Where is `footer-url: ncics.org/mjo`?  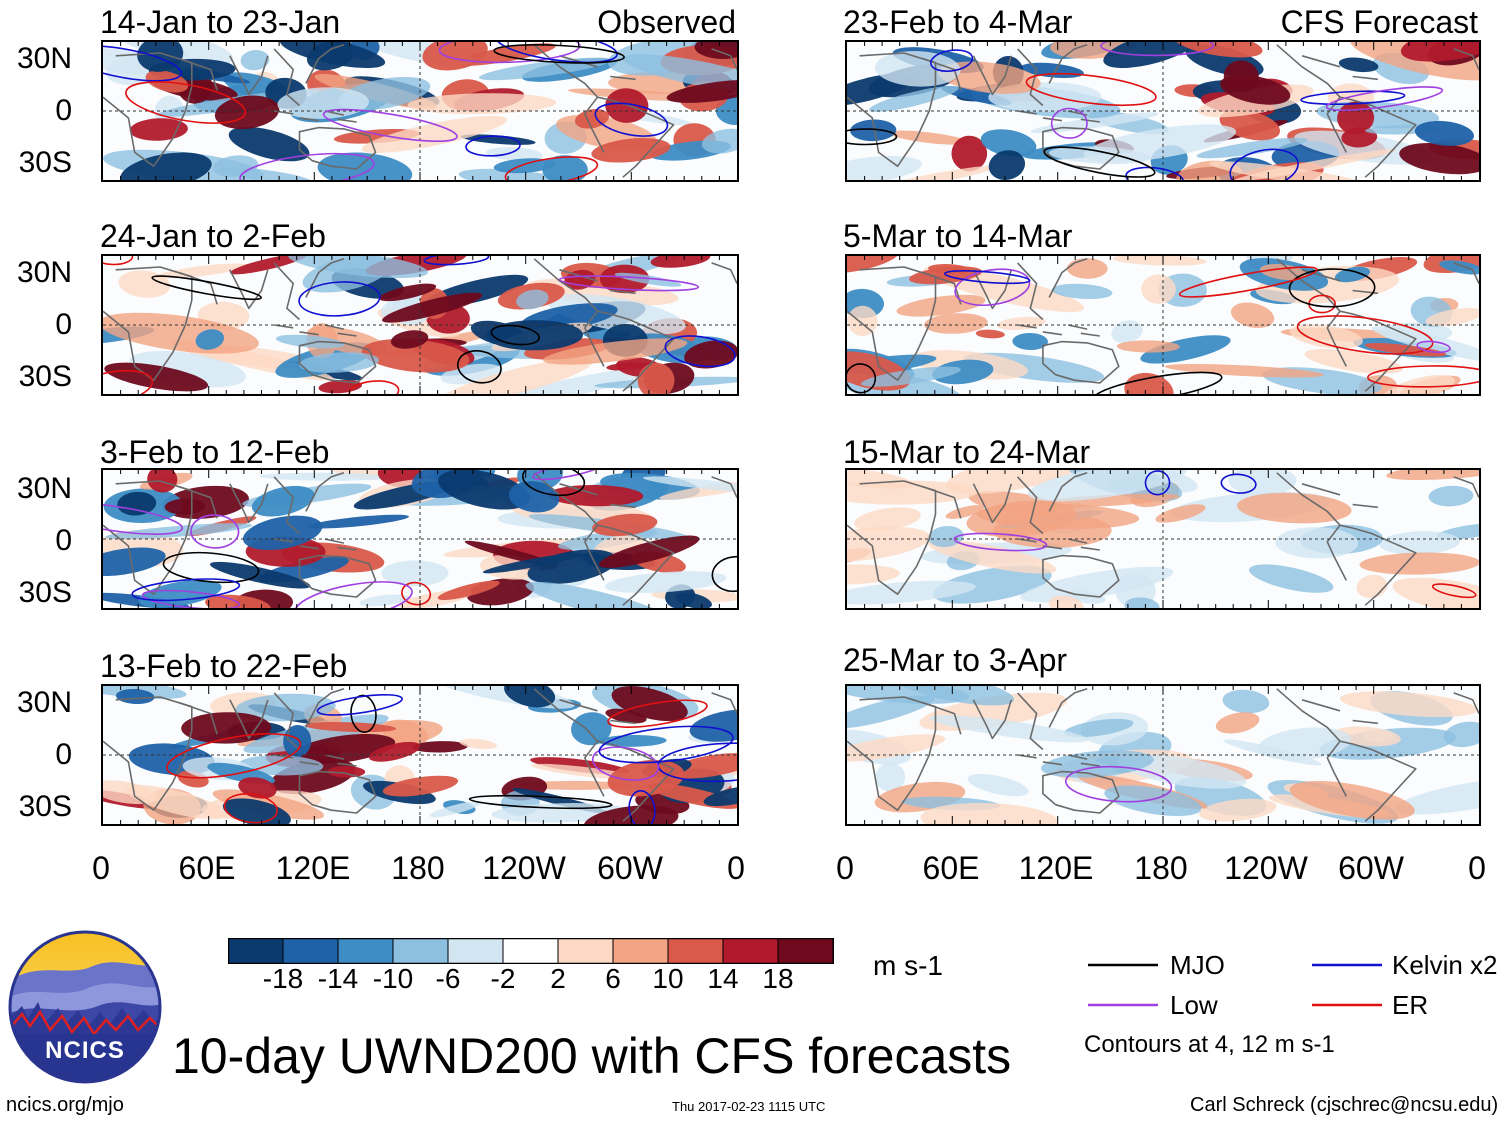 footer-url: ncics.org/mjo is located at coordinates (65, 1105).